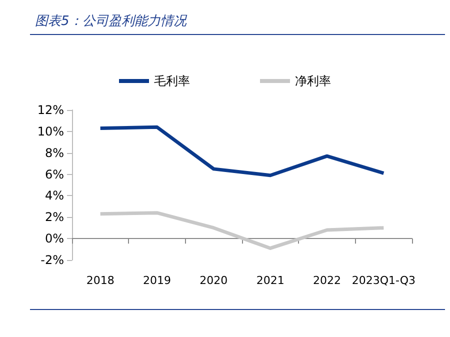 The height and width of the screenshot is (337, 450). What do you see at coordinates (52, 260) in the screenshot?
I see `y-tick-label: -2%` at bounding box center [52, 260].